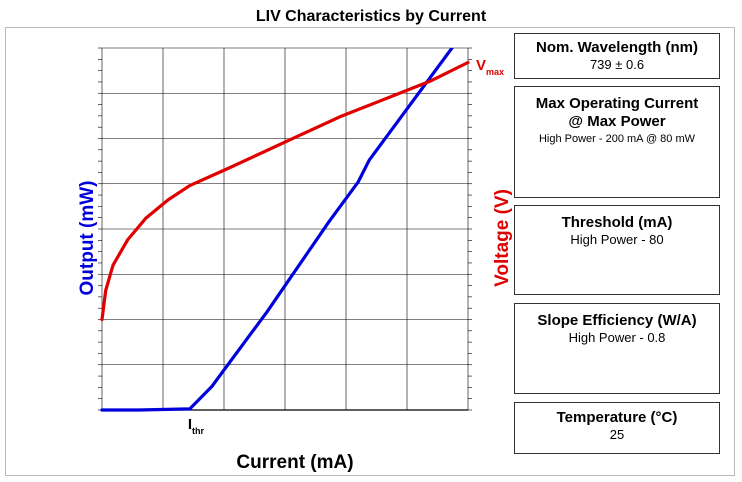 Image resolution: width=742 pixels, height=482 pixels. I want to click on wavelength-box: Nom. Wavelength (nm) 739 ± 0.6, so click(617, 56).